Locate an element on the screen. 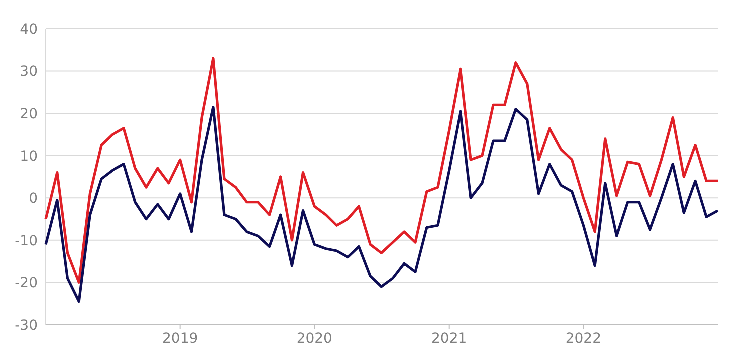 This screenshot has height=358, width=750. y-tick-label: -30 is located at coordinates (26, 326).